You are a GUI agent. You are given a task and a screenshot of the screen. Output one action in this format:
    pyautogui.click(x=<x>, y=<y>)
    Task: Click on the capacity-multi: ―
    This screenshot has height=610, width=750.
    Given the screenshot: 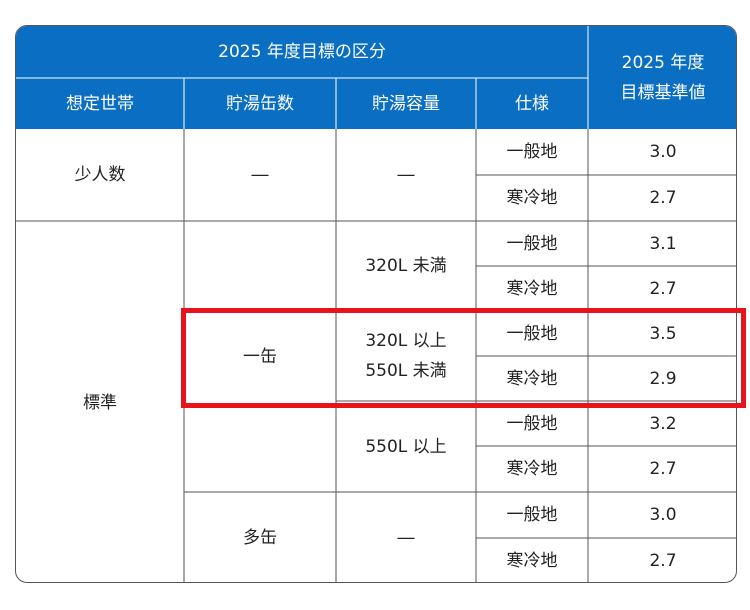 What is the action you would take?
    pyautogui.click(x=406, y=538)
    